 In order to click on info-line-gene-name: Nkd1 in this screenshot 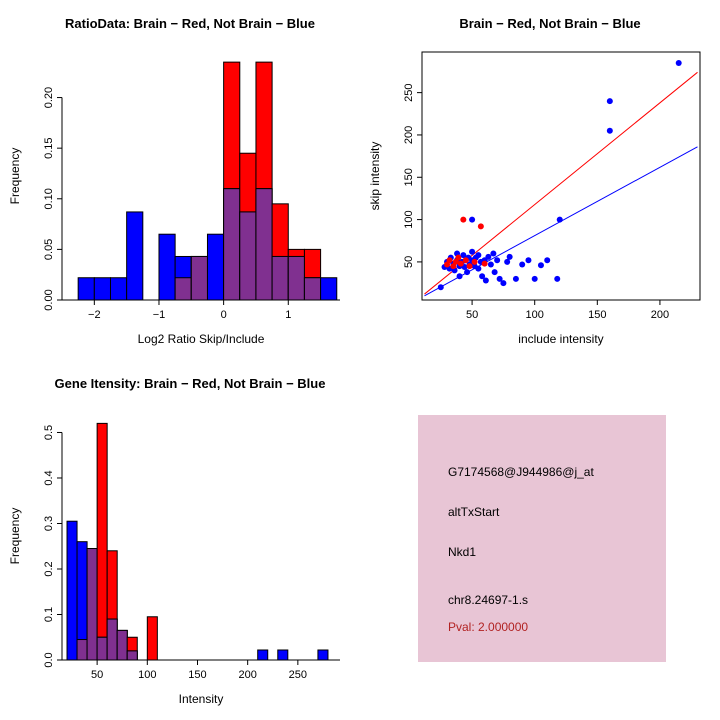, I will do `click(462, 552)`.